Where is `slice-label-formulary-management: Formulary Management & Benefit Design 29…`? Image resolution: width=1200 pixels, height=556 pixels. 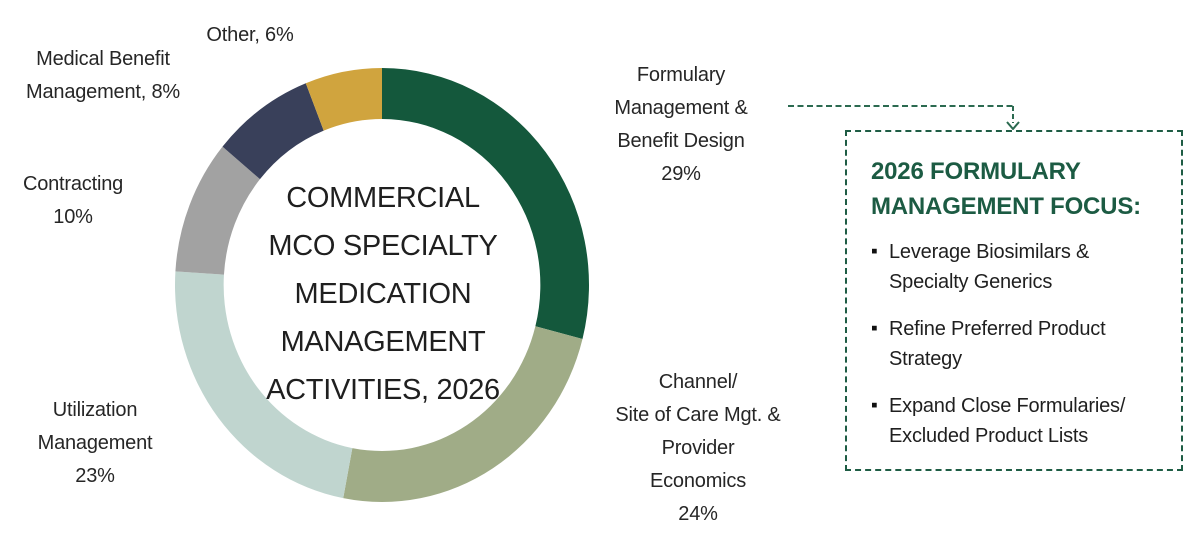
slice-label-formulary-management: Formulary Management & Benefit Design 29… is located at coordinates (681, 124).